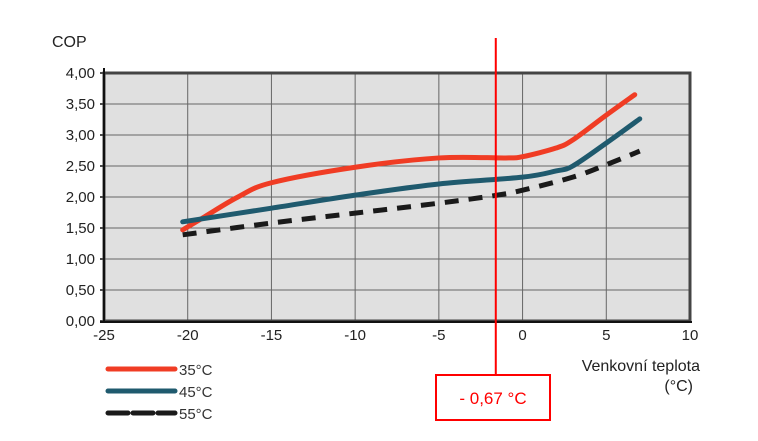  What do you see at coordinates (159, 392) in the screenshot?
I see `legend: 35°C 45°C 55°C` at bounding box center [159, 392].